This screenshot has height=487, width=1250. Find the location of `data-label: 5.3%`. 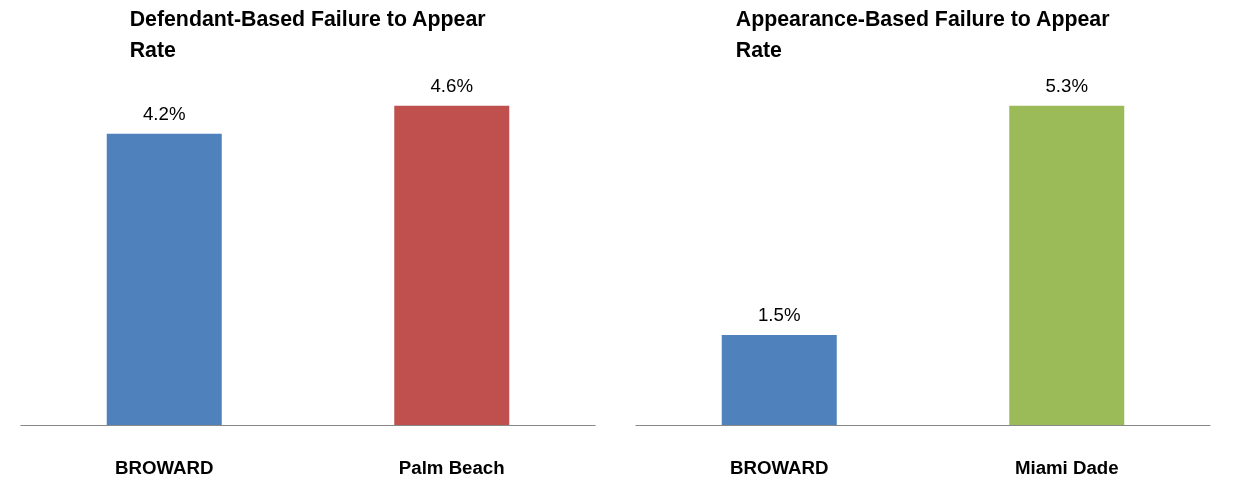

data-label: 5.3% is located at coordinates (1067, 85).